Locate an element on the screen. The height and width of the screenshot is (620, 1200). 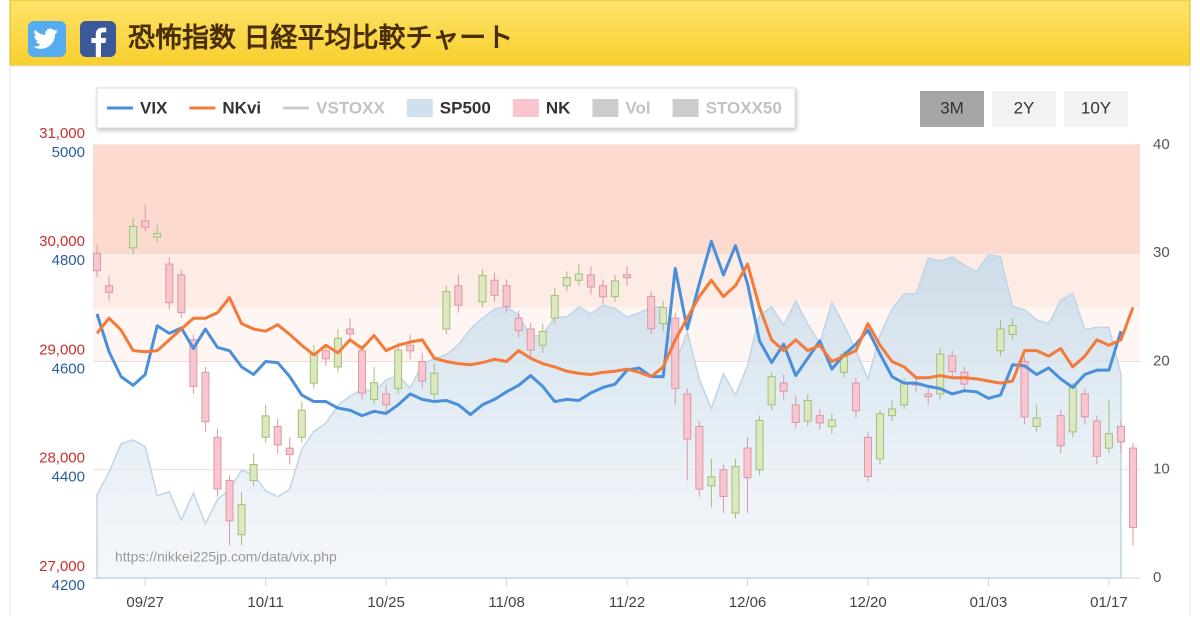
y3-tick-label: 4200 is located at coordinates (68, 585).